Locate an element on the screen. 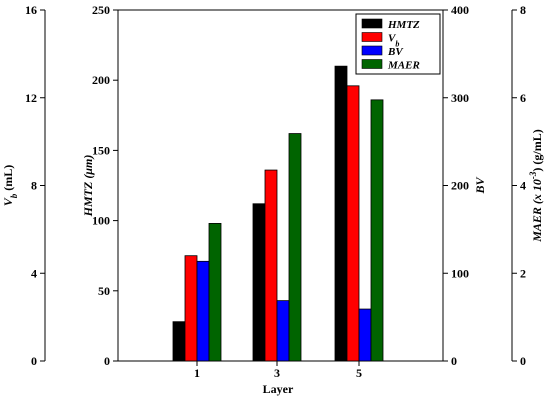  hmtz-tick-label: 0 is located at coordinates (107, 361).